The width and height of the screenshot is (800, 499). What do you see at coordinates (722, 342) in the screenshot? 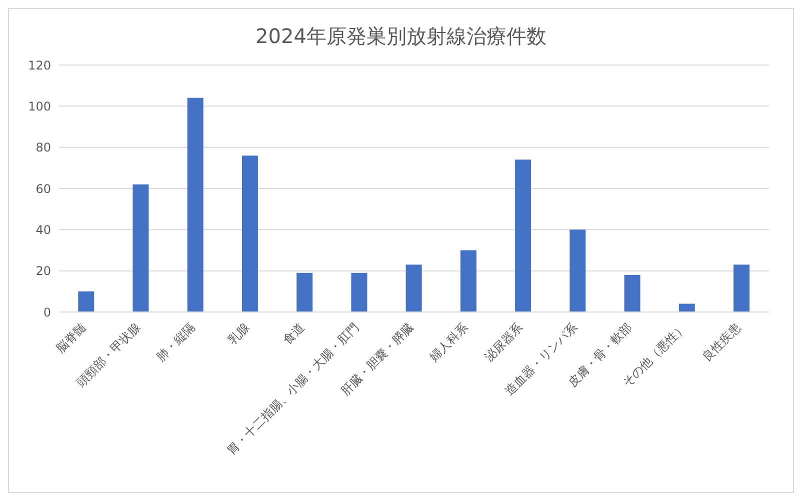
I see `x-tick-label: 良性疾患` at bounding box center [722, 342].